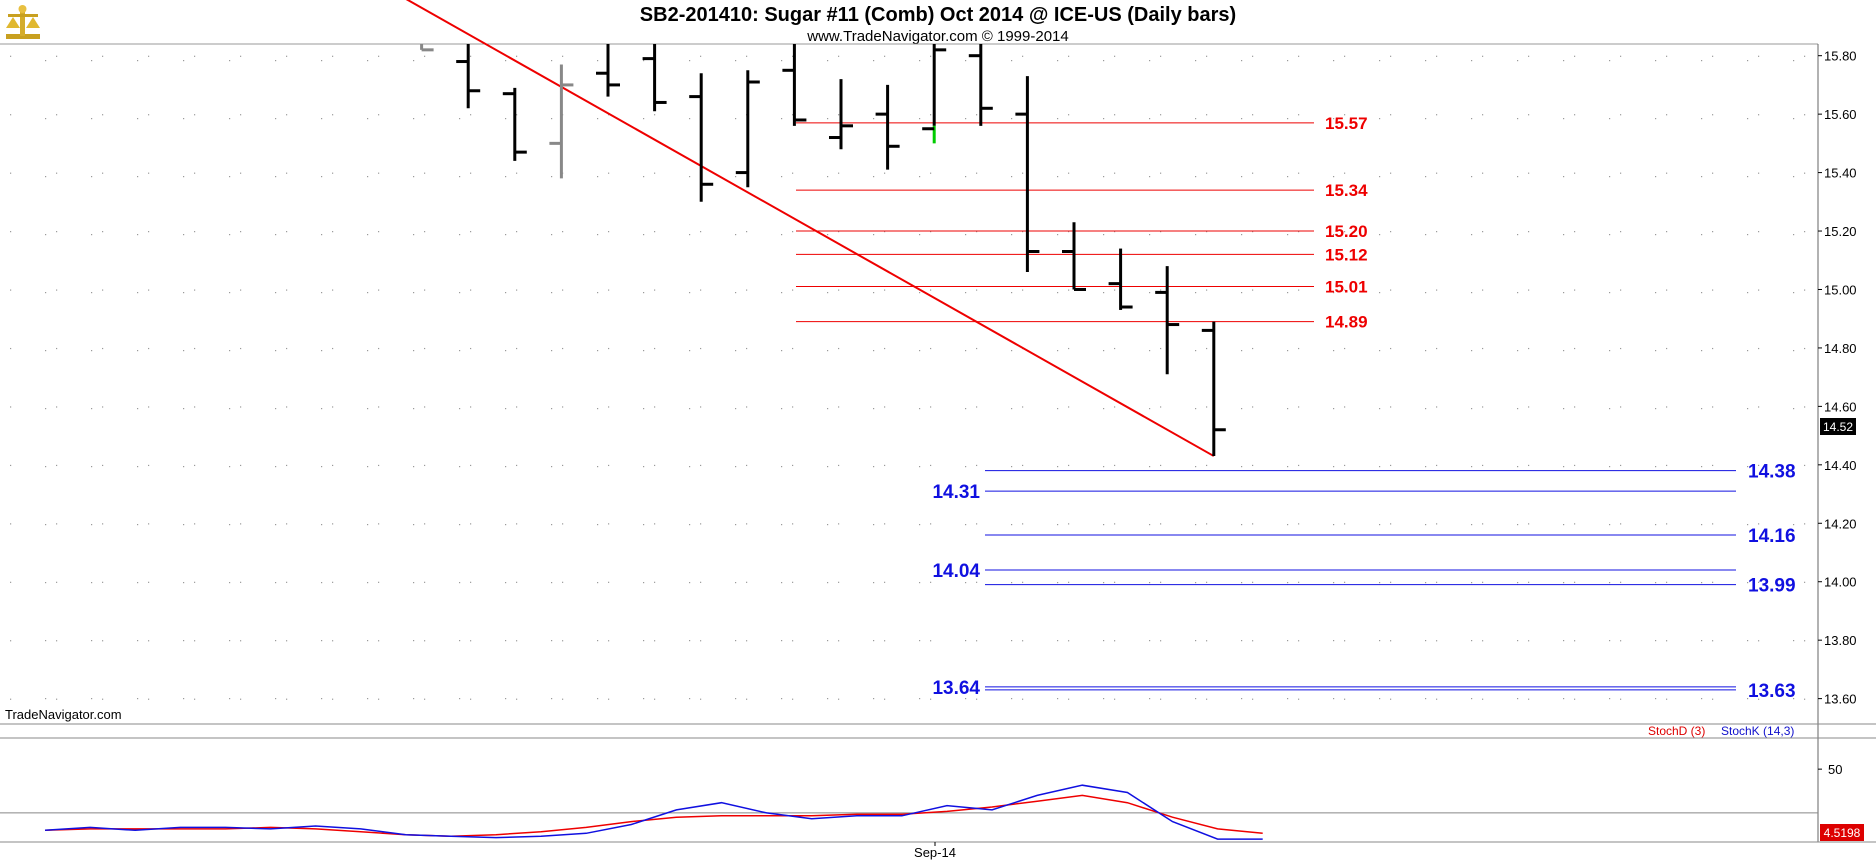 Image resolution: width=1876 pixels, height=863 pixels. What do you see at coordinates (937, 36) in the screenshot?
I see `chart-subtitle: www.TradeNavigator.com © 1999-2014` at bounding box center [937, 36].